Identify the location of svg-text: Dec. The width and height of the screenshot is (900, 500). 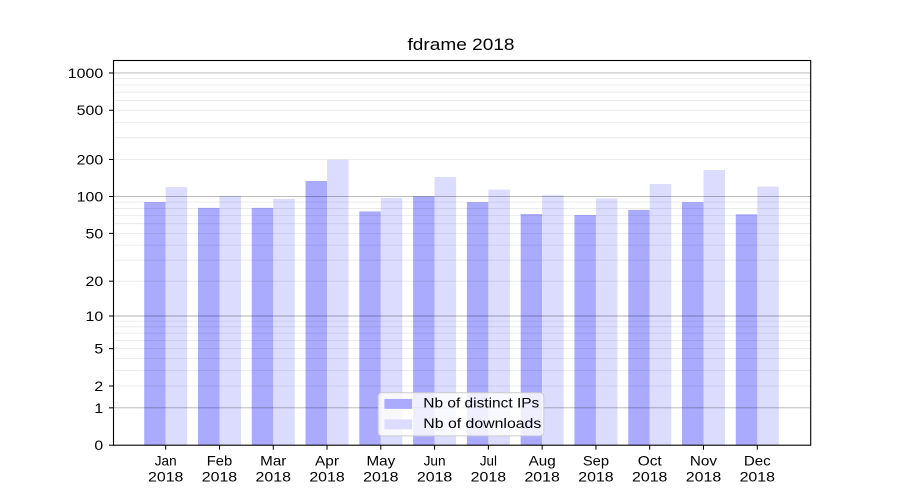
(757, 461).